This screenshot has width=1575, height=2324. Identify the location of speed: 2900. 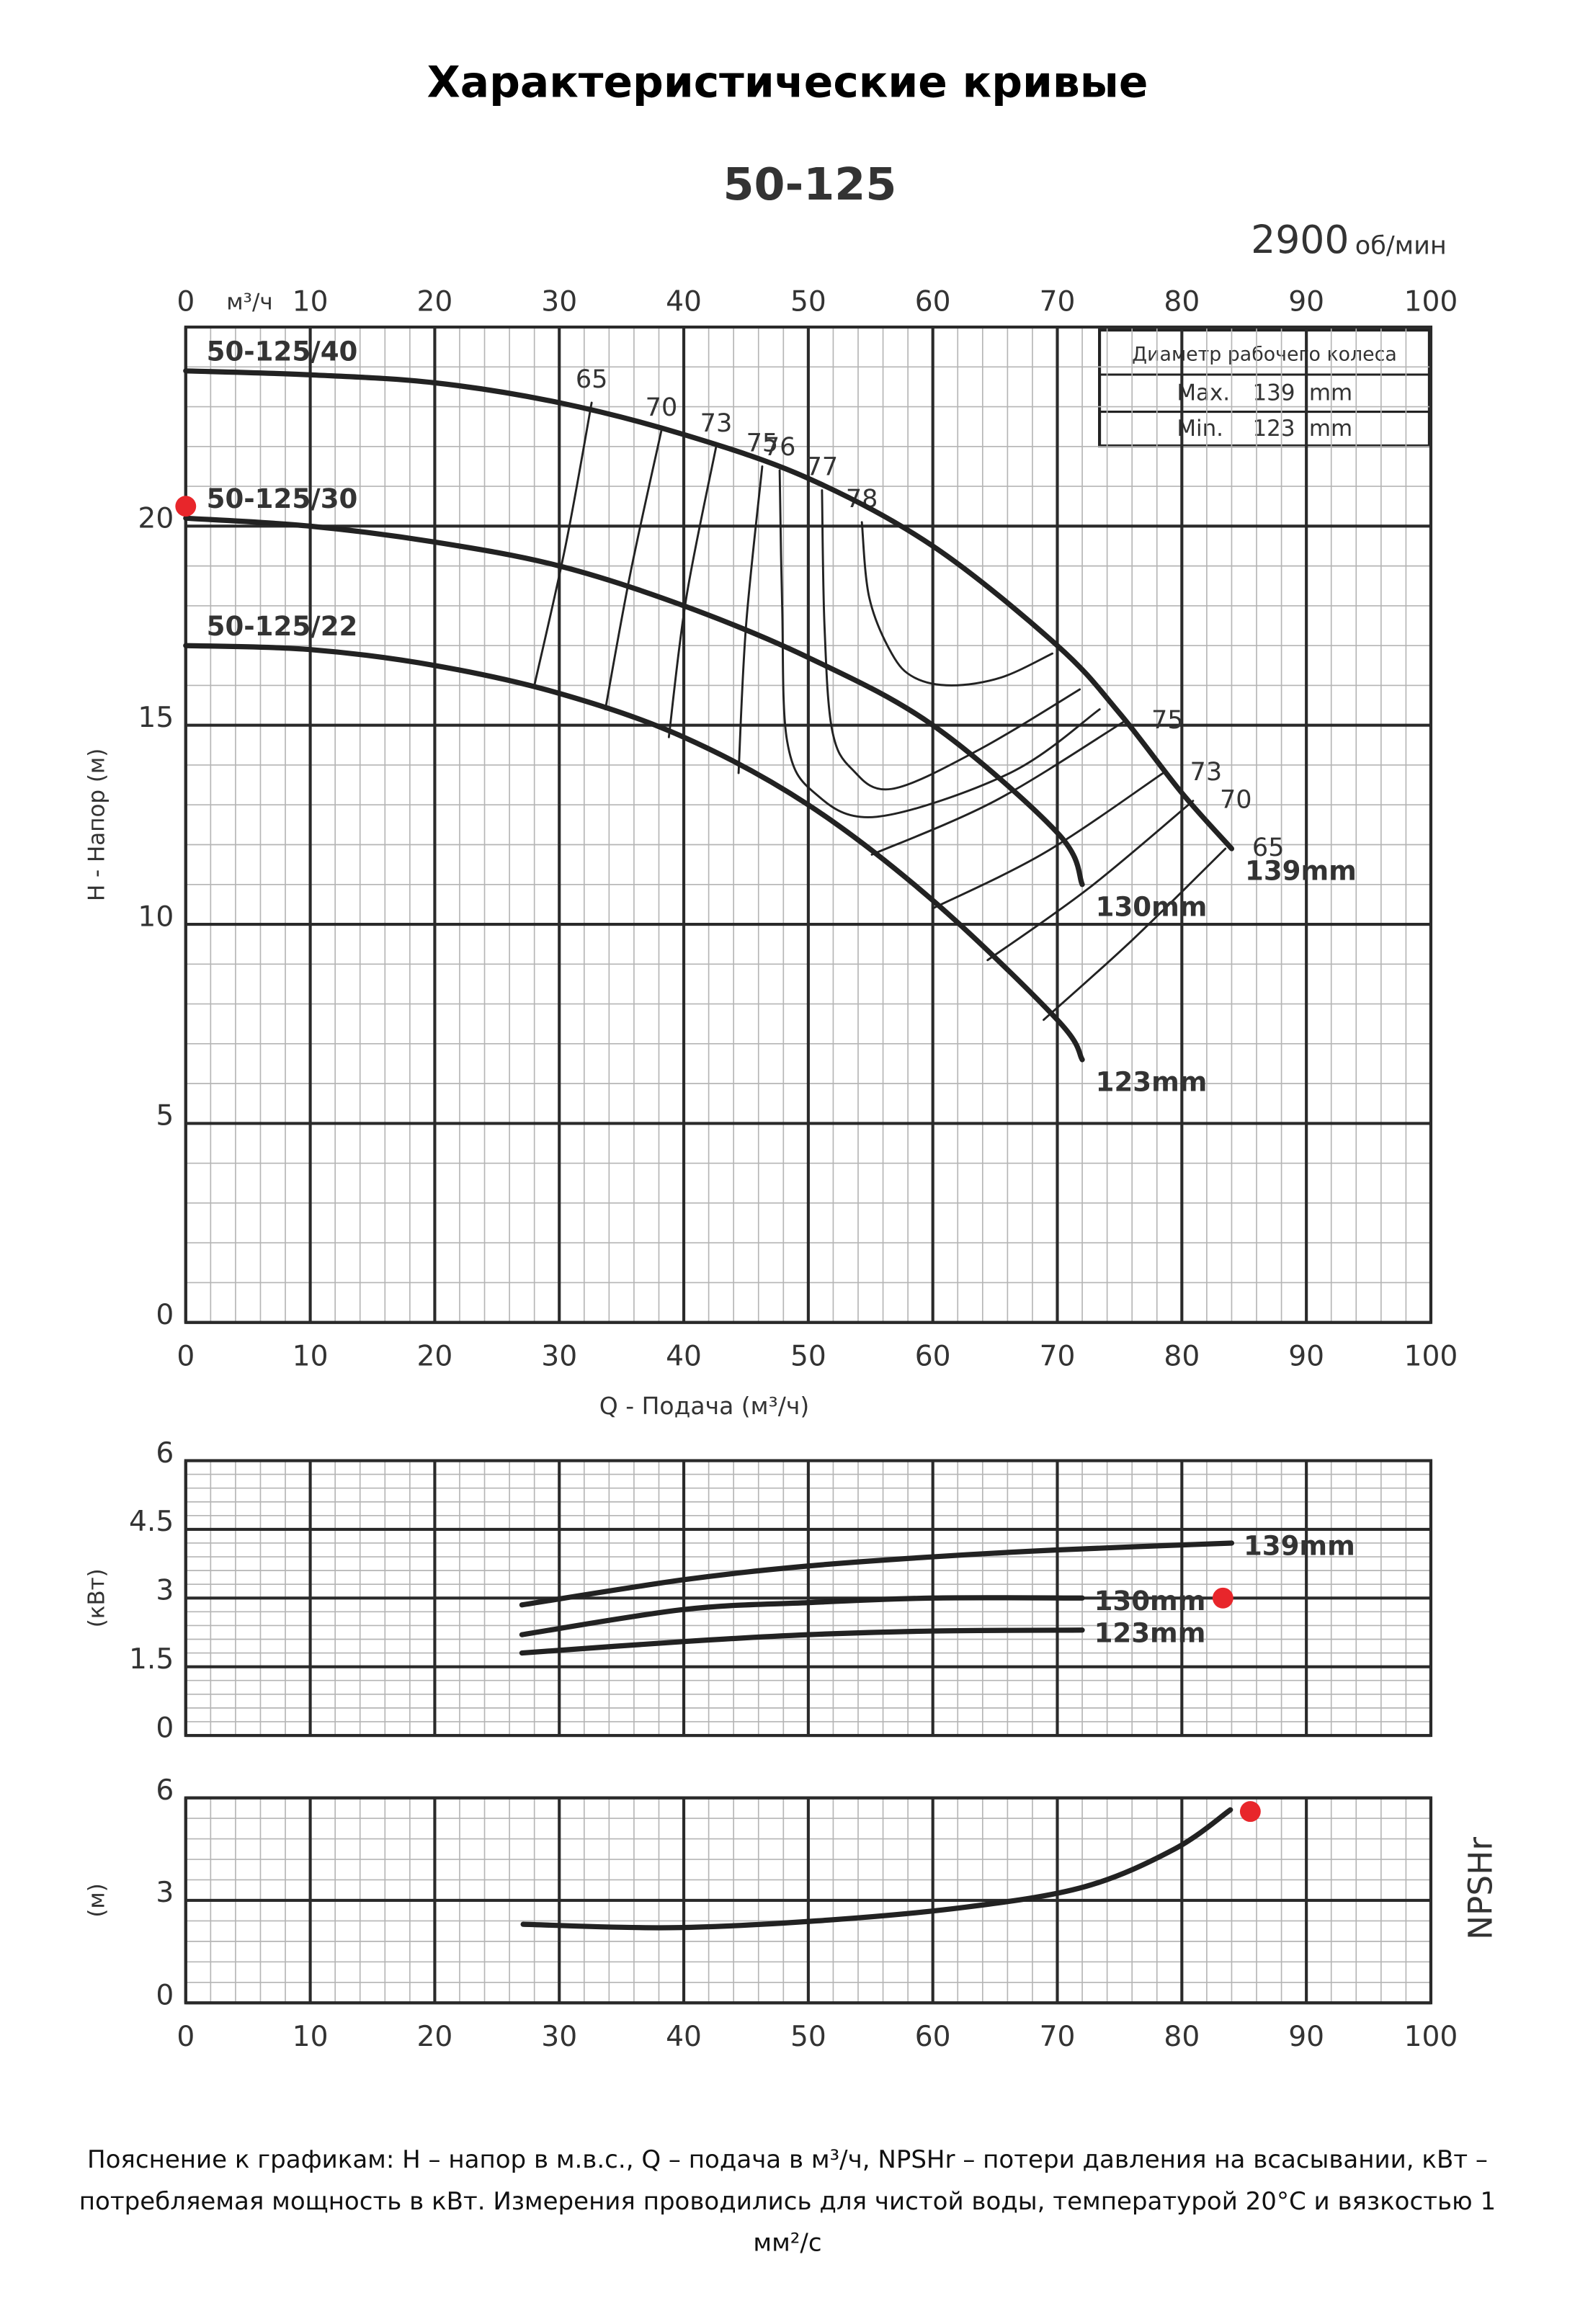
(1300, 239).